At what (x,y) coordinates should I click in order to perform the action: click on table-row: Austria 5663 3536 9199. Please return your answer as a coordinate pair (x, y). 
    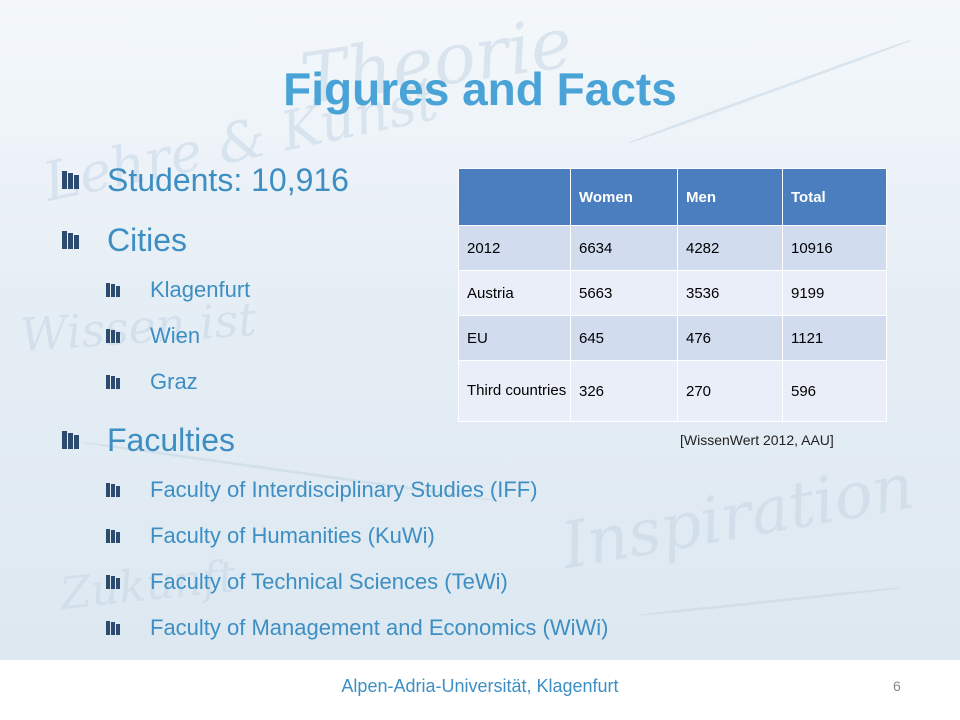
    Looking at the image, I should click on (672, 293).